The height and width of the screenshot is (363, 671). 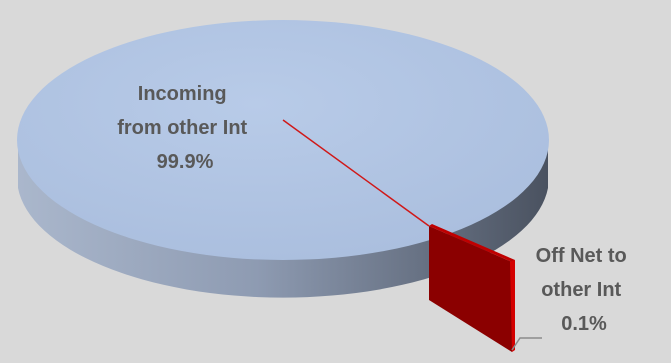 What do you see at coordinates (185, 162) in the screenshot?
I see `slice-label-incoming-percent: 99.9%` at bounding box center [185, 162].